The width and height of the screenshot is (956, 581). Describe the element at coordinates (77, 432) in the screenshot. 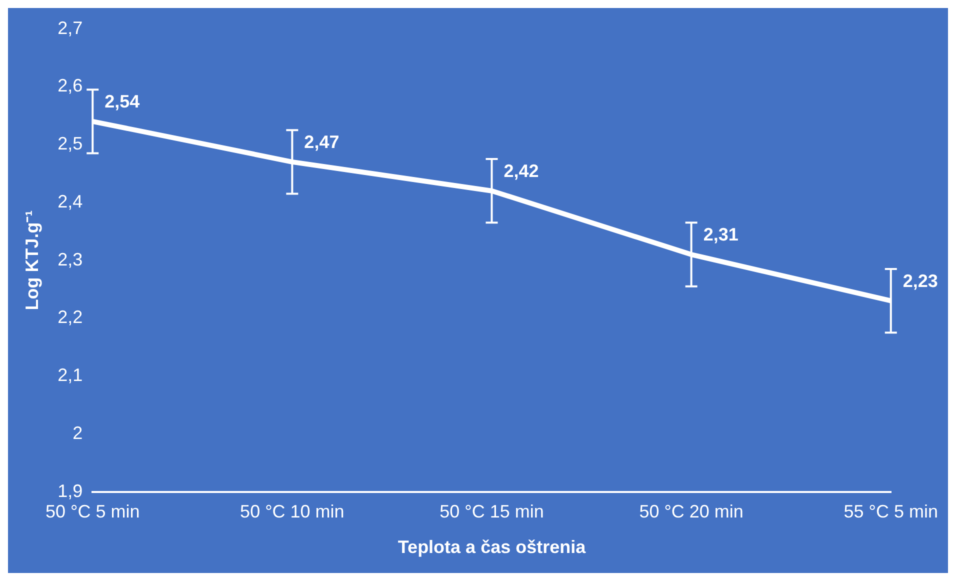

I see `y-tick-label: 2` at that location.